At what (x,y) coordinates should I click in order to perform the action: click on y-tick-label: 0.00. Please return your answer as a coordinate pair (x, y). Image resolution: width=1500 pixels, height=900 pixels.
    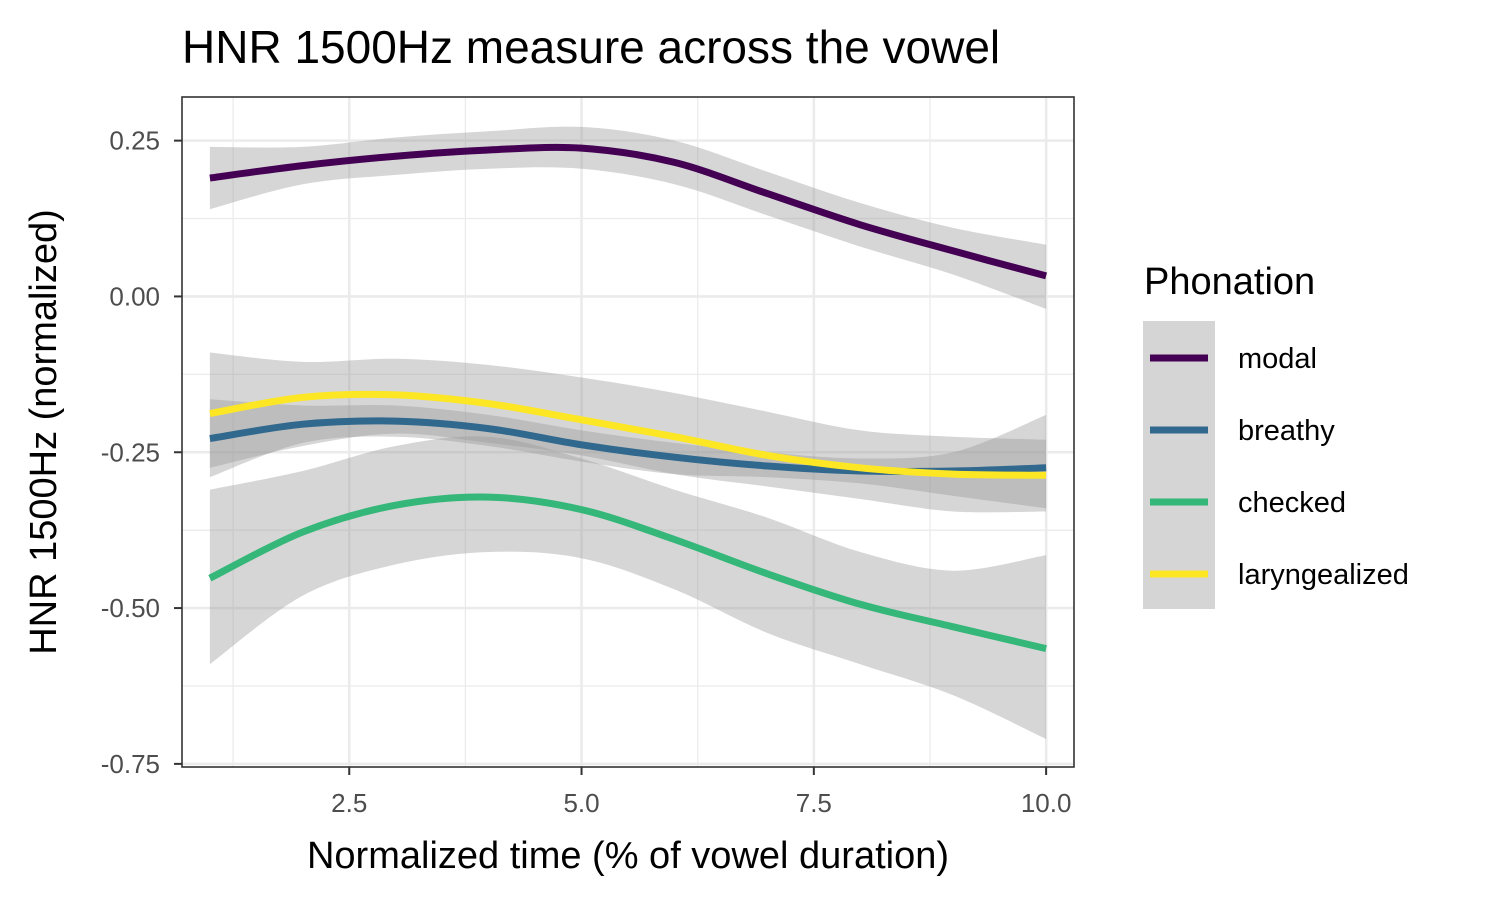
    Looking at the image, I should click on (134, 296).